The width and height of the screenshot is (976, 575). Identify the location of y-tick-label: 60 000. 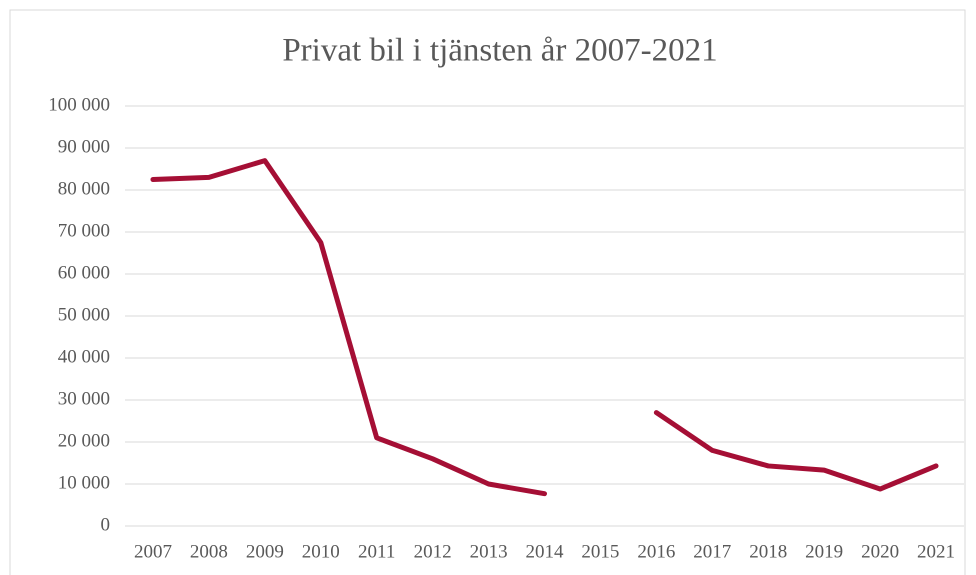
(84, 272).